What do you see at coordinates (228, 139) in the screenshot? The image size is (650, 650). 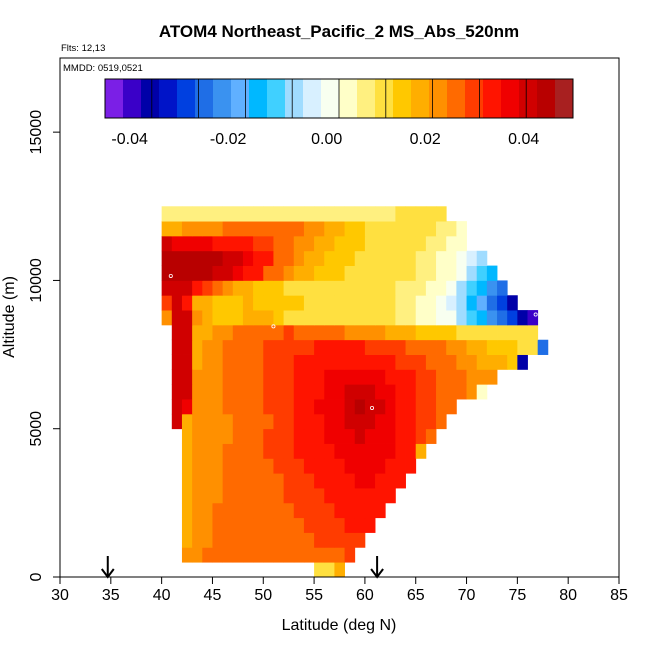 I see `colorbar-tick-label: -0.02` at bounding box center [228, 139].